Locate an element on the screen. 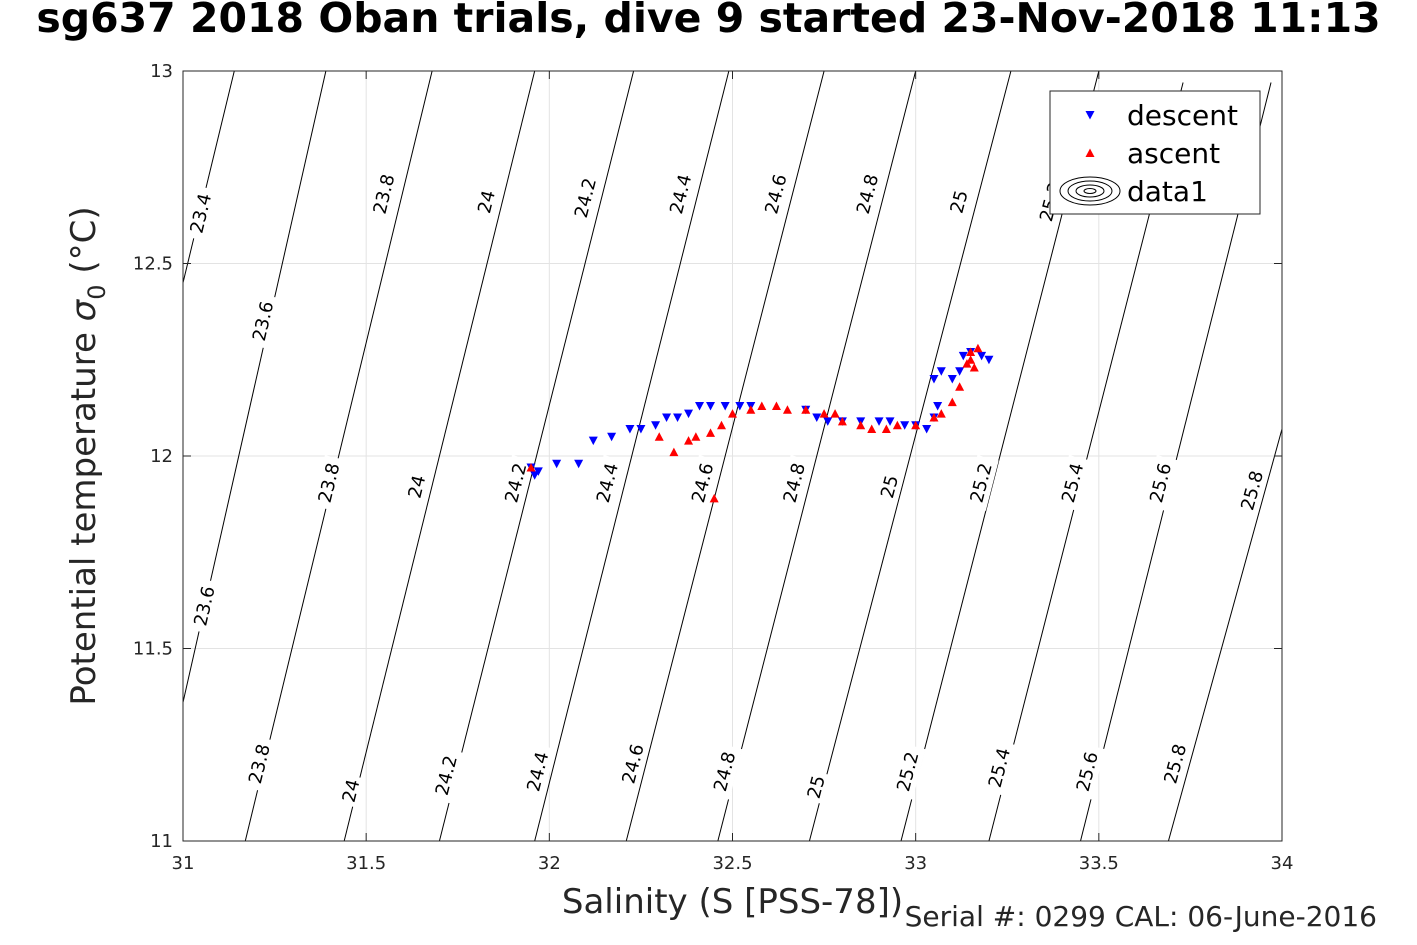 This screenshot has width=1417, height=945. legend-box is located at coordinates (1155, 152).